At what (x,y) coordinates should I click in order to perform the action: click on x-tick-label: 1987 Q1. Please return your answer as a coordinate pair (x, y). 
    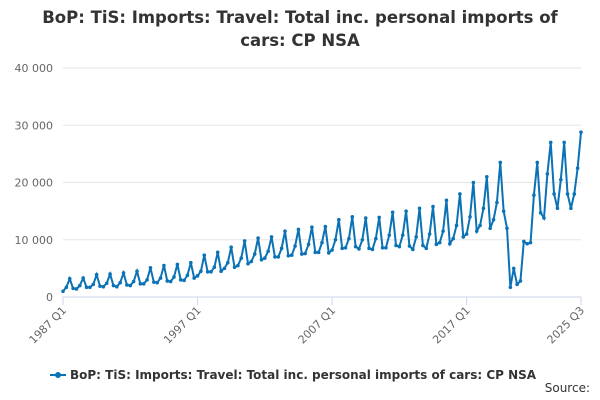
    Looking at the image, I should click on (48, 325).